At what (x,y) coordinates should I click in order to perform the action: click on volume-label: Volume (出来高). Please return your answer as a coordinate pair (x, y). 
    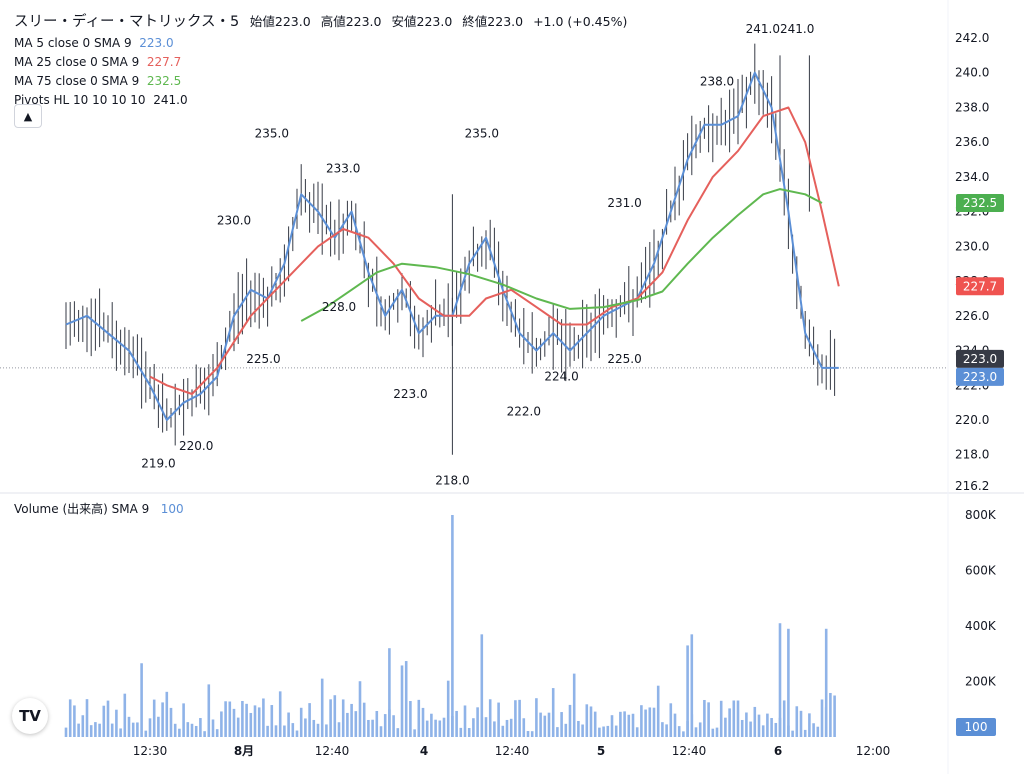
    Looking at the image, I should click on (61, 509).